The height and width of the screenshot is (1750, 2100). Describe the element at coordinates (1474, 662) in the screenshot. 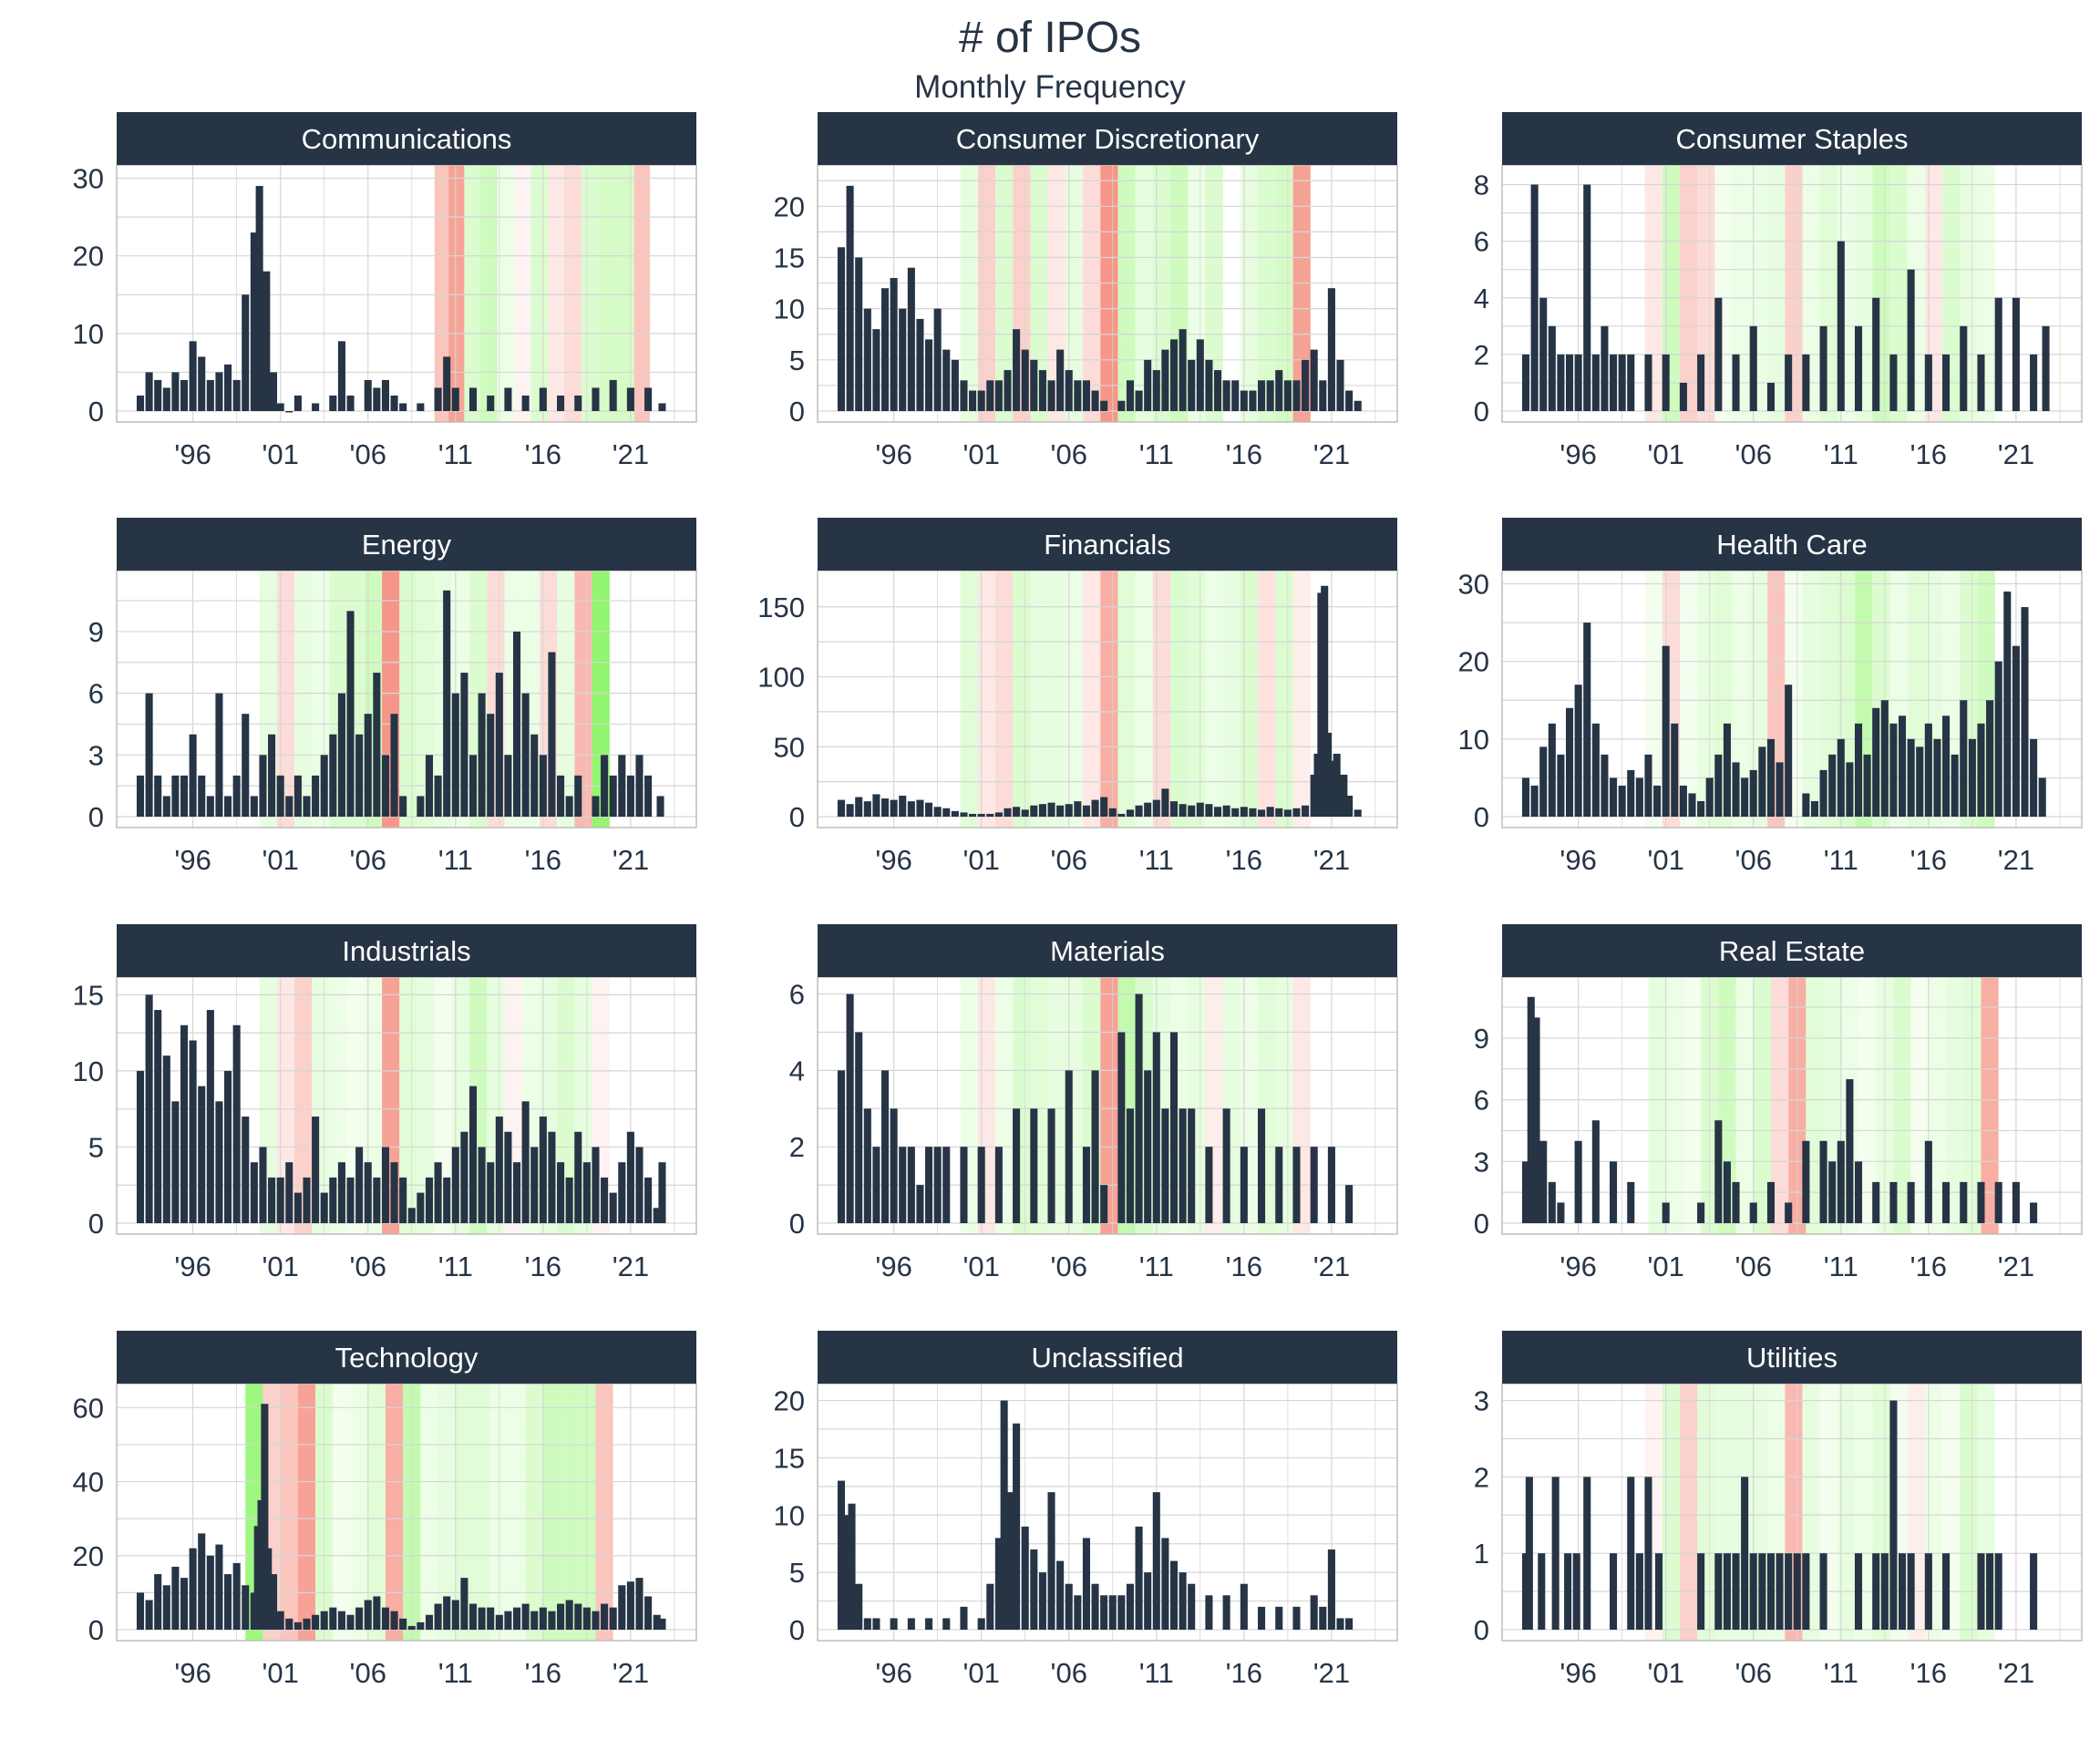

I see `y-tick-label: 20` at that location.